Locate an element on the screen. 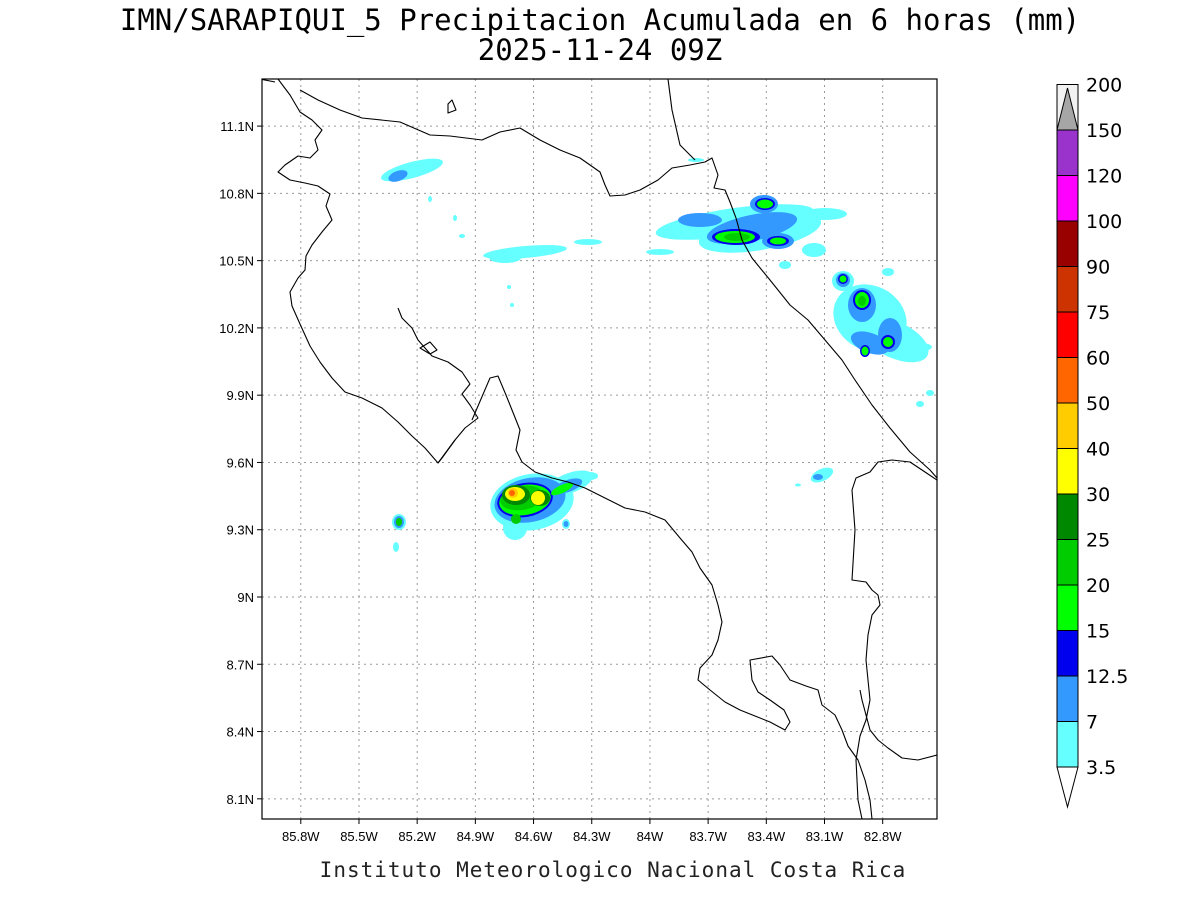 Image resolution: width=1200 pixels, height=900 pixels. lon-tick-label: 82.8W is located at coordinates (883, 836).